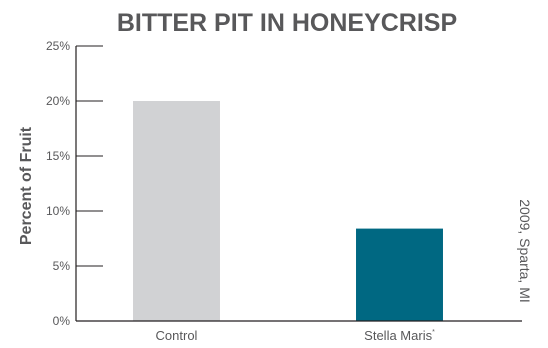 This screenshot has width=548, height=348. What do you see at coordinates (74, 183) in the screenshot?
I see `y-axis-ticks: 0% 5% 10% 15% 20% 25%` at bounding box center [74, 183].